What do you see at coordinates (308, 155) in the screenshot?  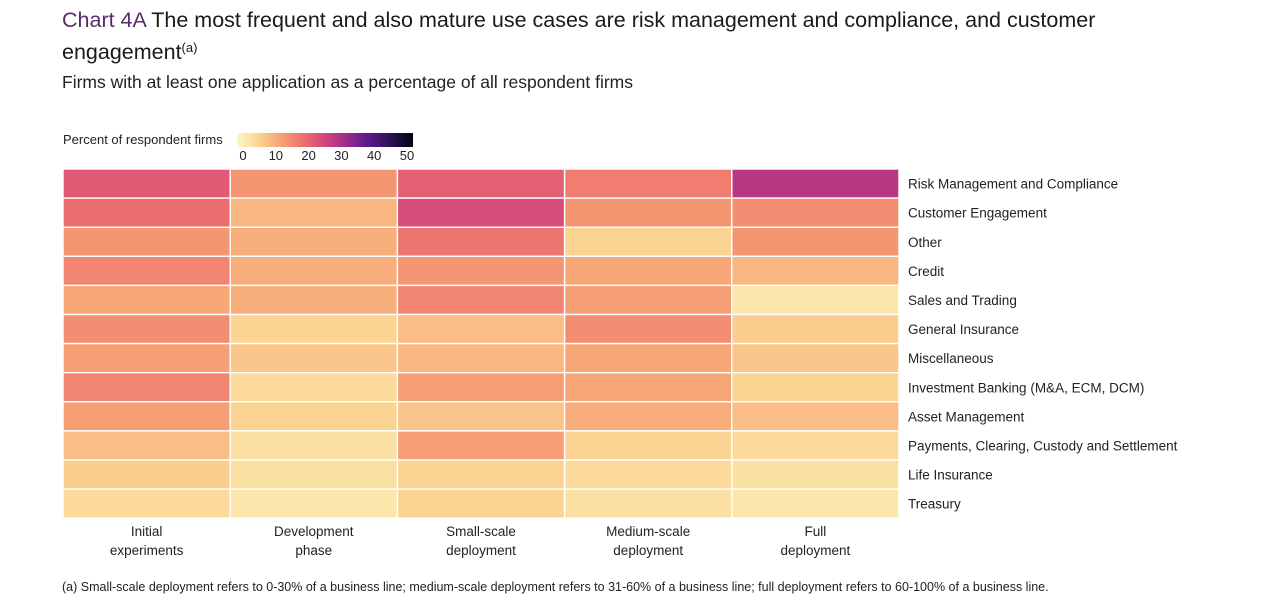 I see `colorbar-tick-label: 20` at bounding box center [308, 155].